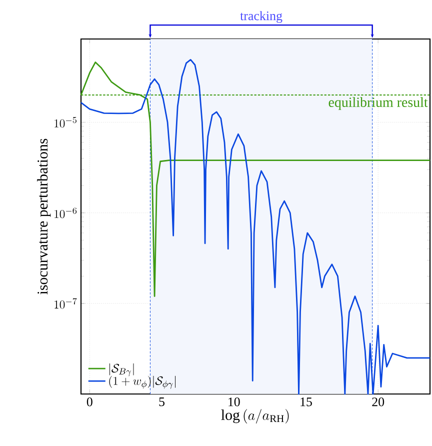  Describe the element at coordinates (378, 103) in the screenshot. I see `ref-line-label: equilibrium result` at that location.